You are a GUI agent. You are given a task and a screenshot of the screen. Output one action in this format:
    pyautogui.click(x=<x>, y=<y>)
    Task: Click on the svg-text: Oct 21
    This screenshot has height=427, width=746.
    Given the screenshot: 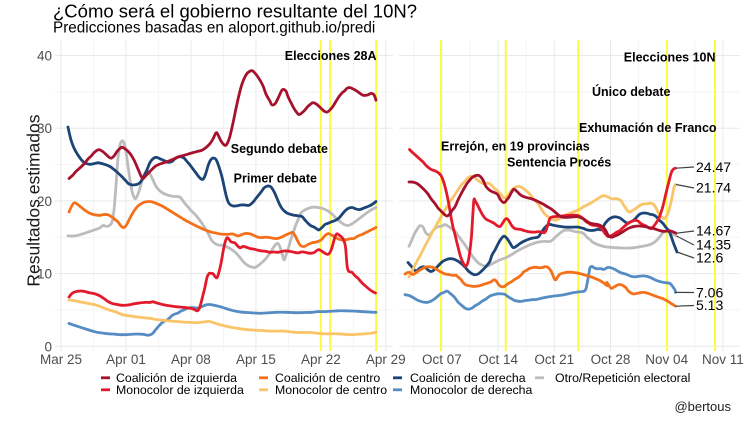 What is the action you would take?
    pyautogui.click(x=554, y=359)
    